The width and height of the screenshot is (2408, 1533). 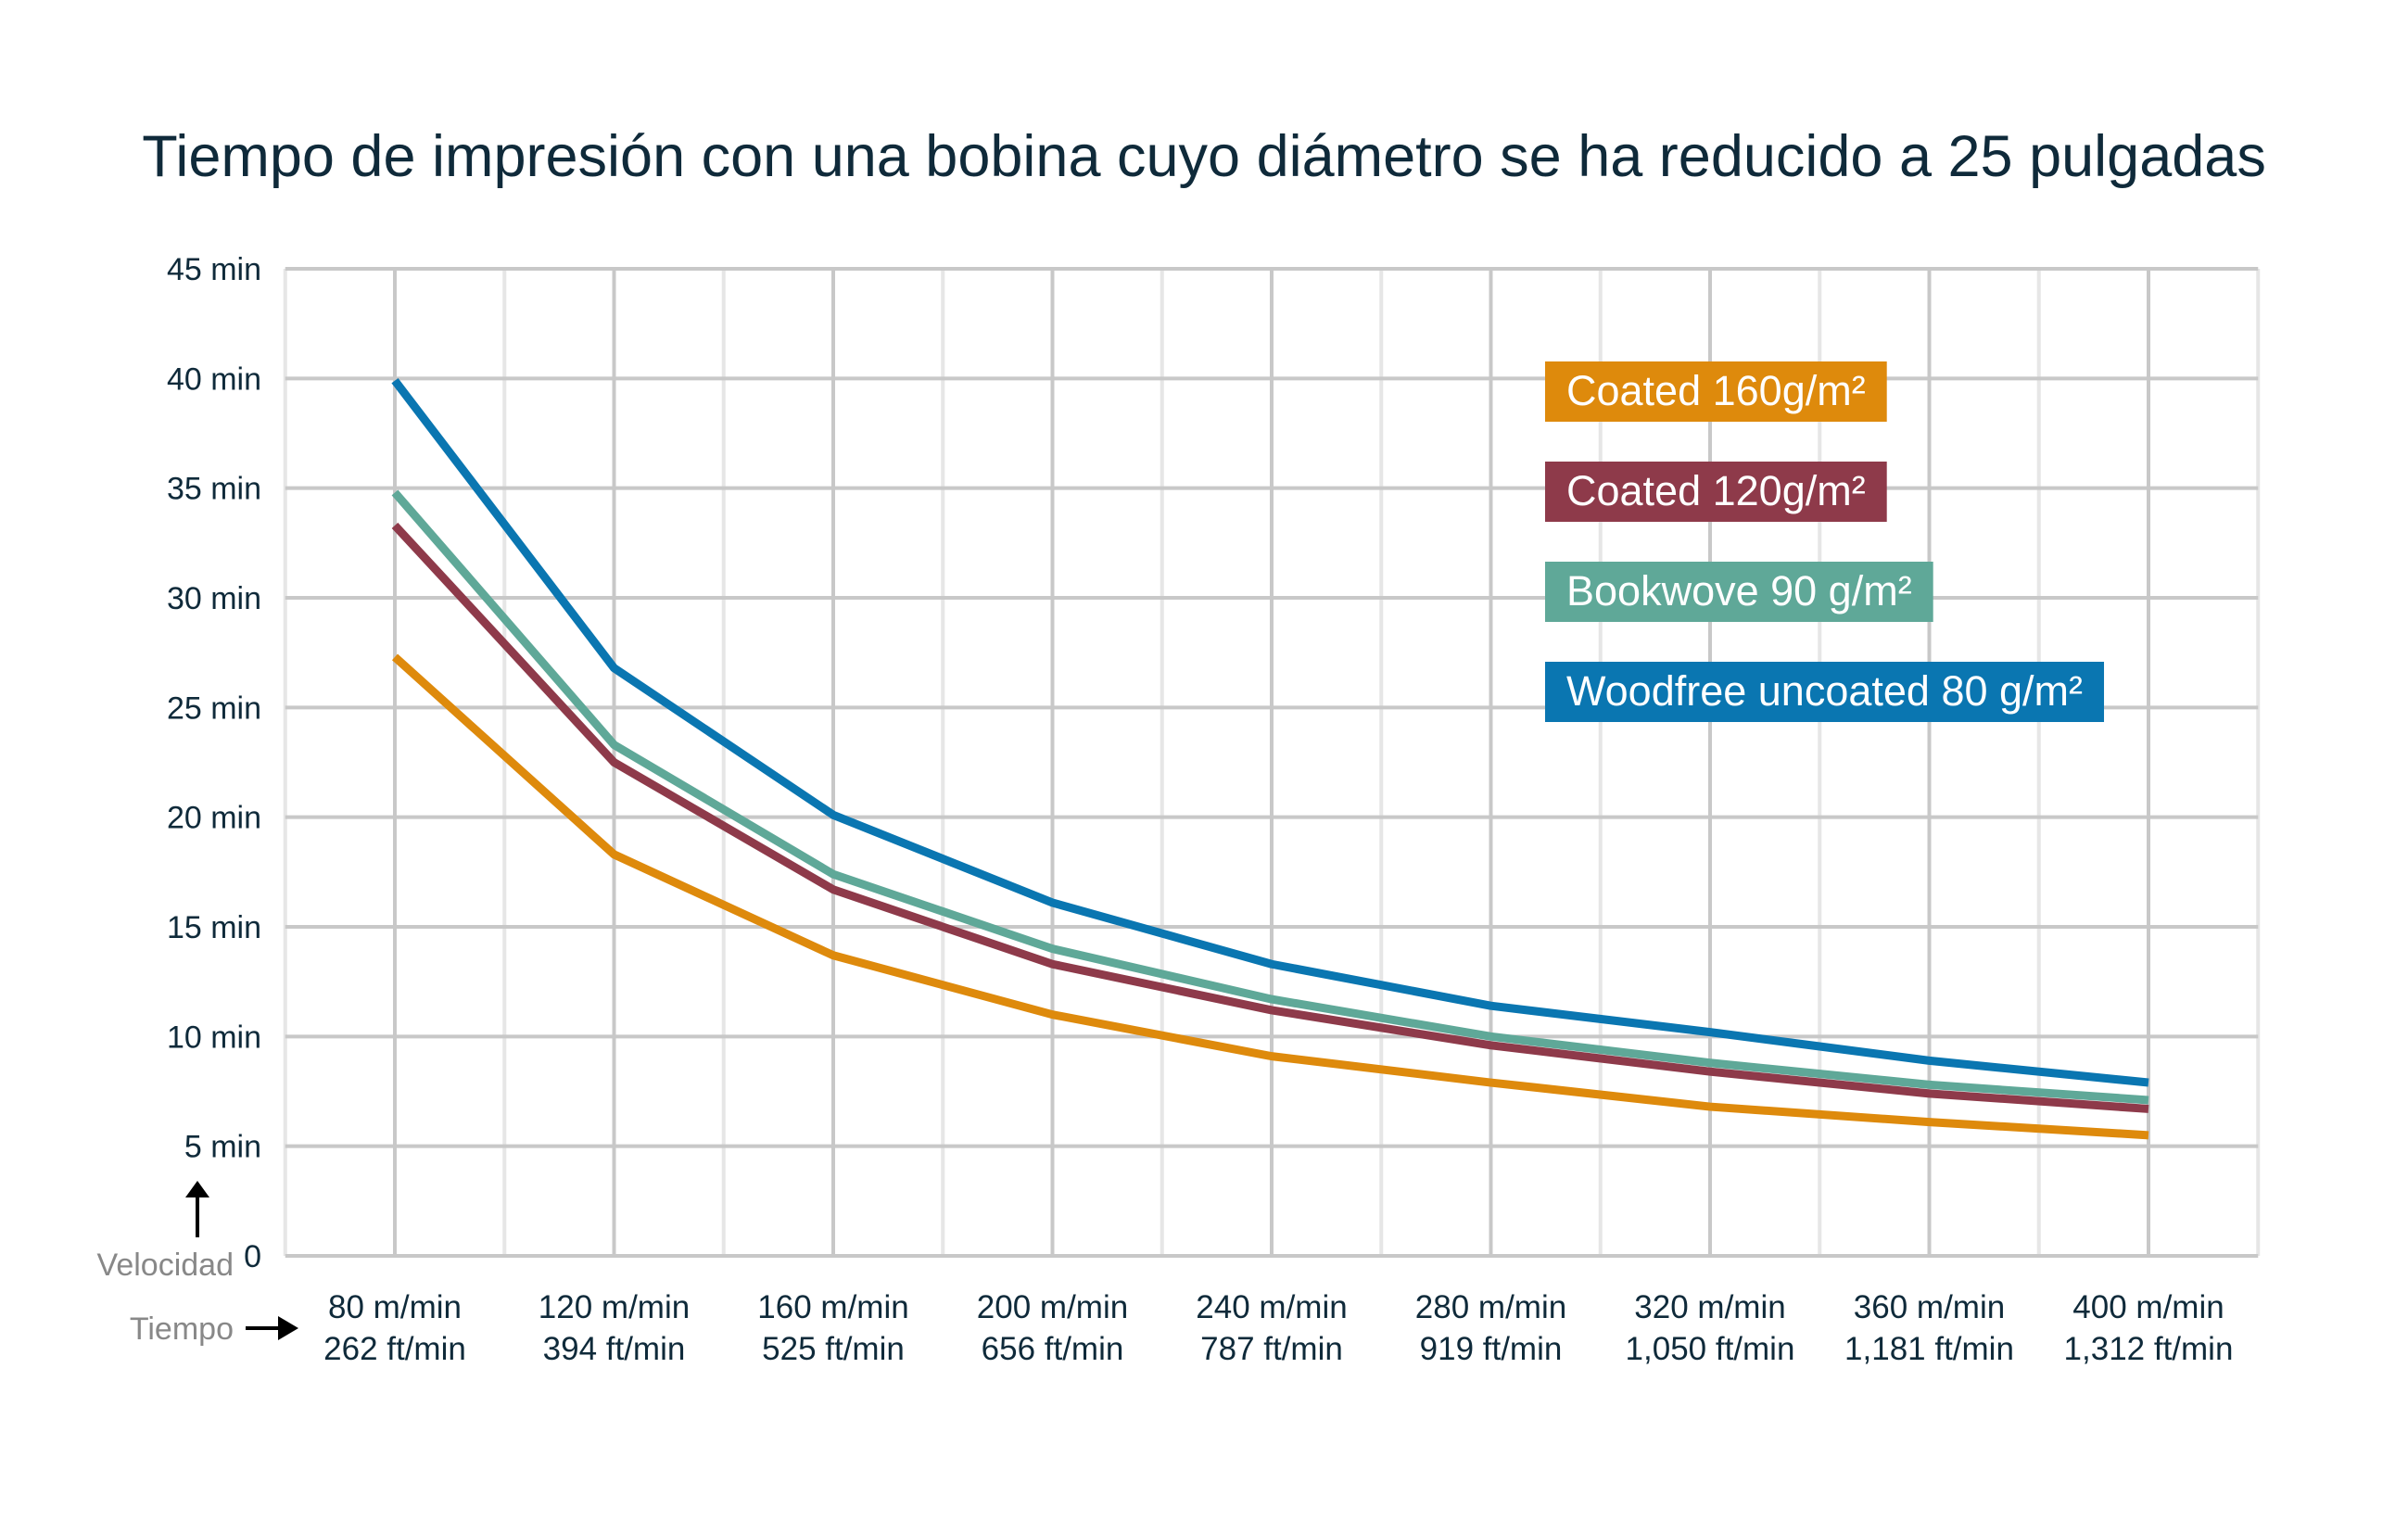 I want to click on x-tick-label: 240 m/min, so click(x=1271, y=1307).